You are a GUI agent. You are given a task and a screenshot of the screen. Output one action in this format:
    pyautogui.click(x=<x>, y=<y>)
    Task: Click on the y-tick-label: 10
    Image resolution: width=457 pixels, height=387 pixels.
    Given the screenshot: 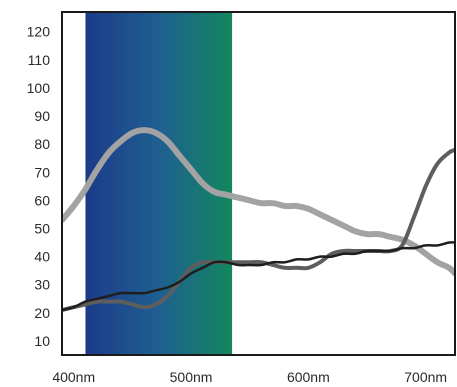 What is the action you would take?
    pyautogui.click(x=42, y=341)
    